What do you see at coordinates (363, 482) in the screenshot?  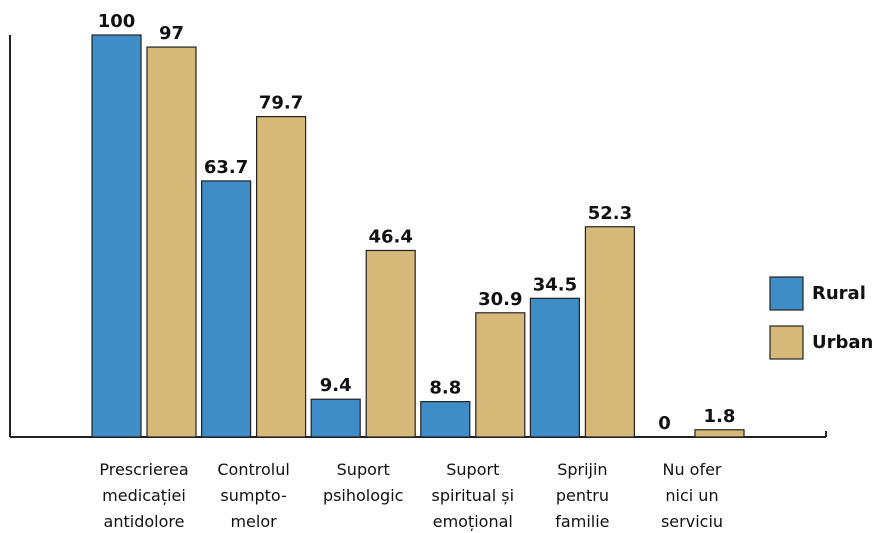 I see `x-tick-label: Suport psihologic` at bounding box center [363, 482].